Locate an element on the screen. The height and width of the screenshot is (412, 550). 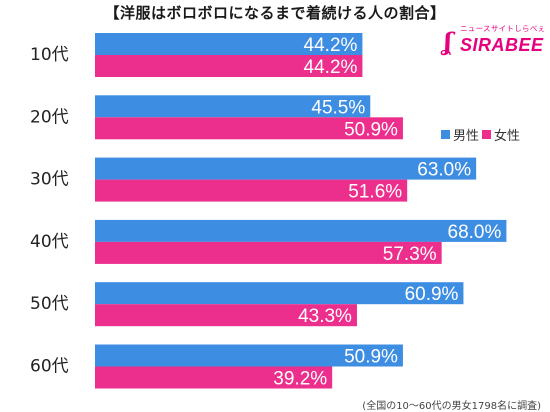
logo-tagline: ニュースサイトしらべぇ is located at coordinates (503, 28).